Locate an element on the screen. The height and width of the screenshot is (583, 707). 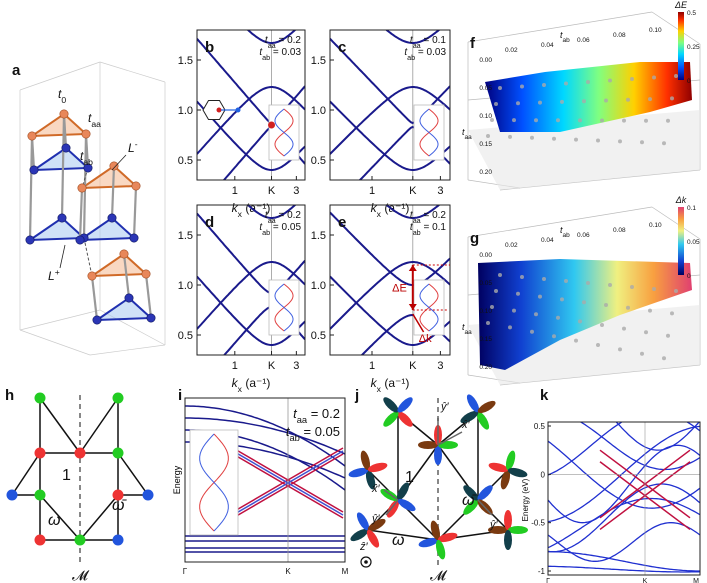
frame-edge is located at coordinates (60, 320).